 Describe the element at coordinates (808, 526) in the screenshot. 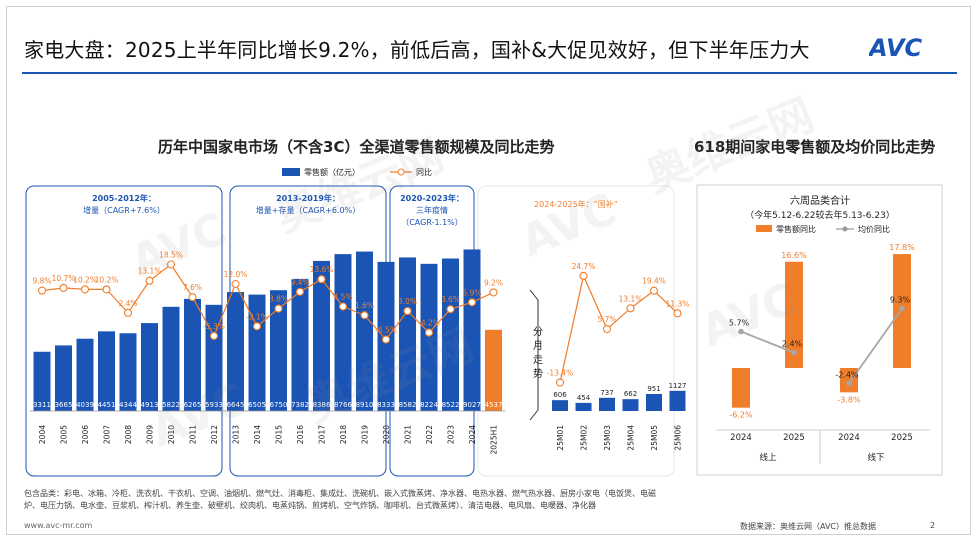

I see `data-source: 数据来源：奥维云网（AVC）推总数据` at that location.